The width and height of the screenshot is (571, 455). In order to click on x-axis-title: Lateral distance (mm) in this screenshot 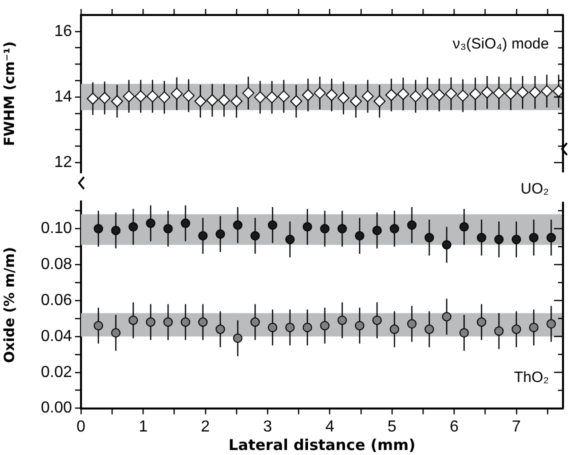, I will do `click(322, 445)`.